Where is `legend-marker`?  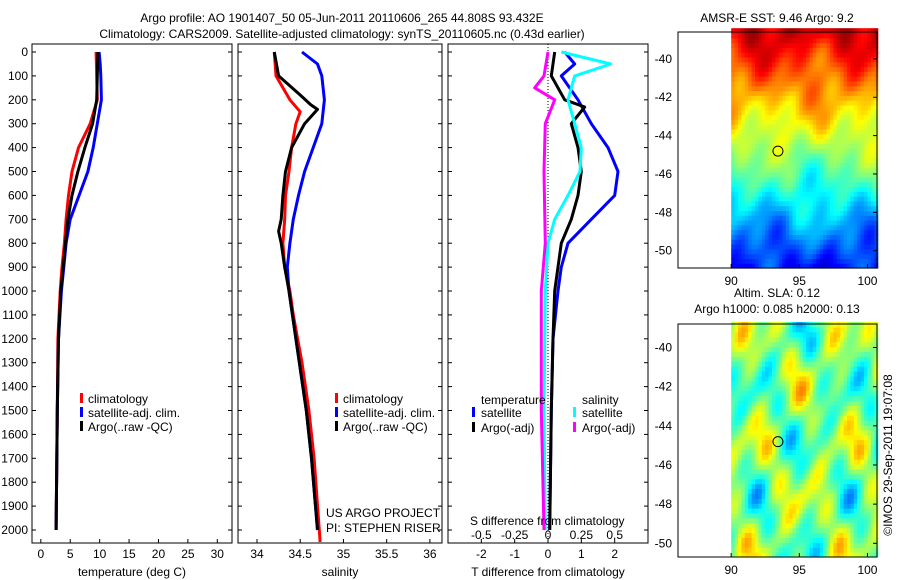 legend-marker is located at coordinates (336, 398).